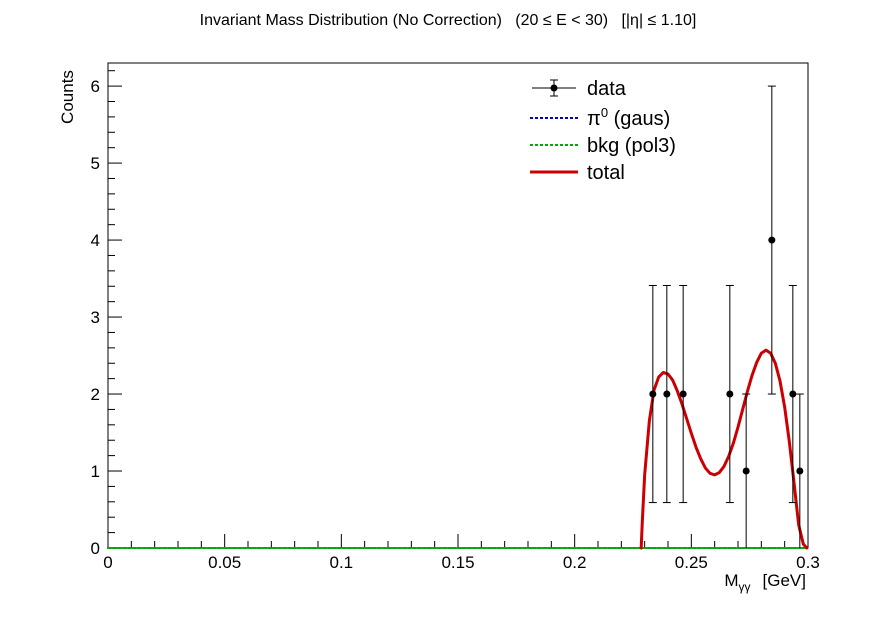  Describe the element at coordinates (67, 97) in the screenshot. I see `y-axis-label: Counts` at that location.